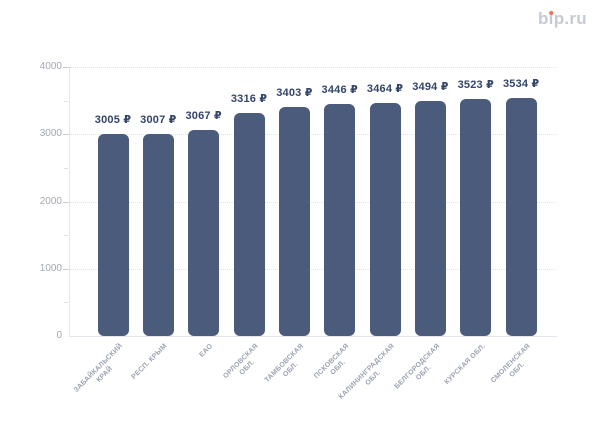 This screenshot has height=427, width=600. What do you see at coordinates (50, 201) in the screenshot?
I see `y-axis-tick-label: 2000` at bounding box center [50, 201].